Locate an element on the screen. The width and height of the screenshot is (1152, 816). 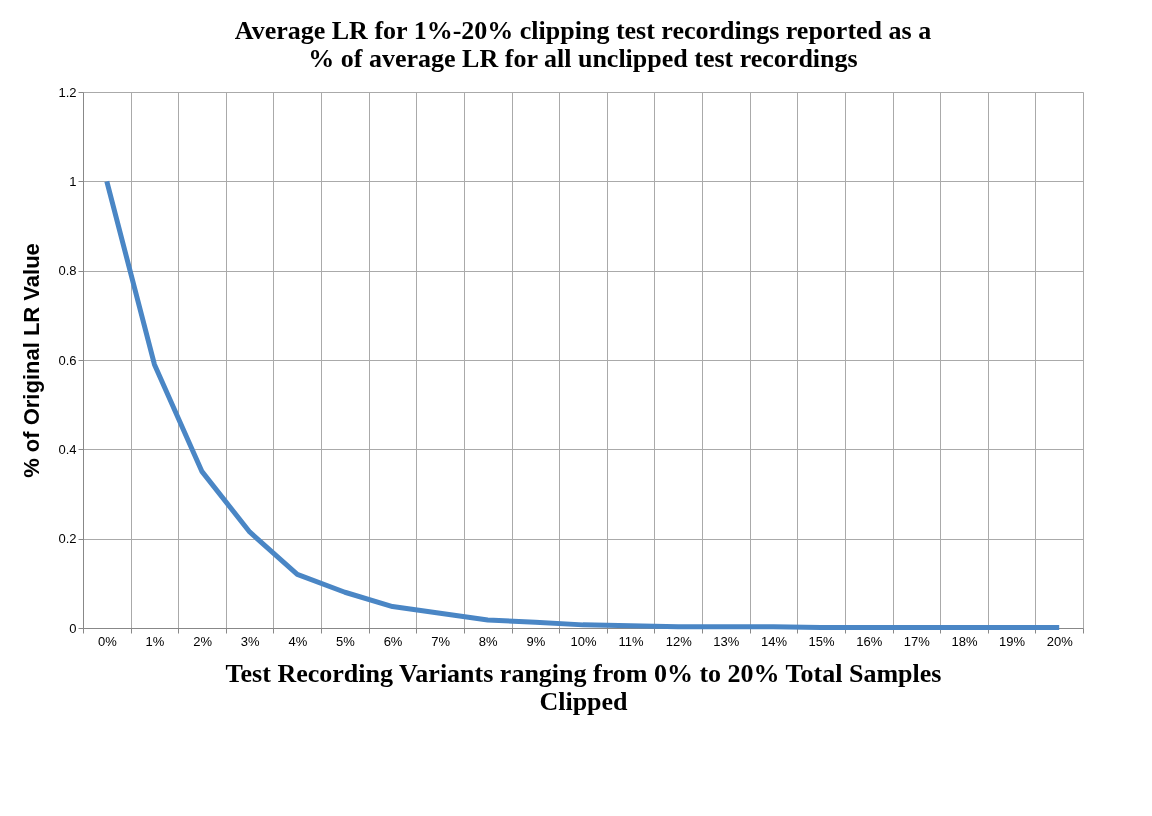
x-tick-label: 12% is located at coordinates (679, 641).